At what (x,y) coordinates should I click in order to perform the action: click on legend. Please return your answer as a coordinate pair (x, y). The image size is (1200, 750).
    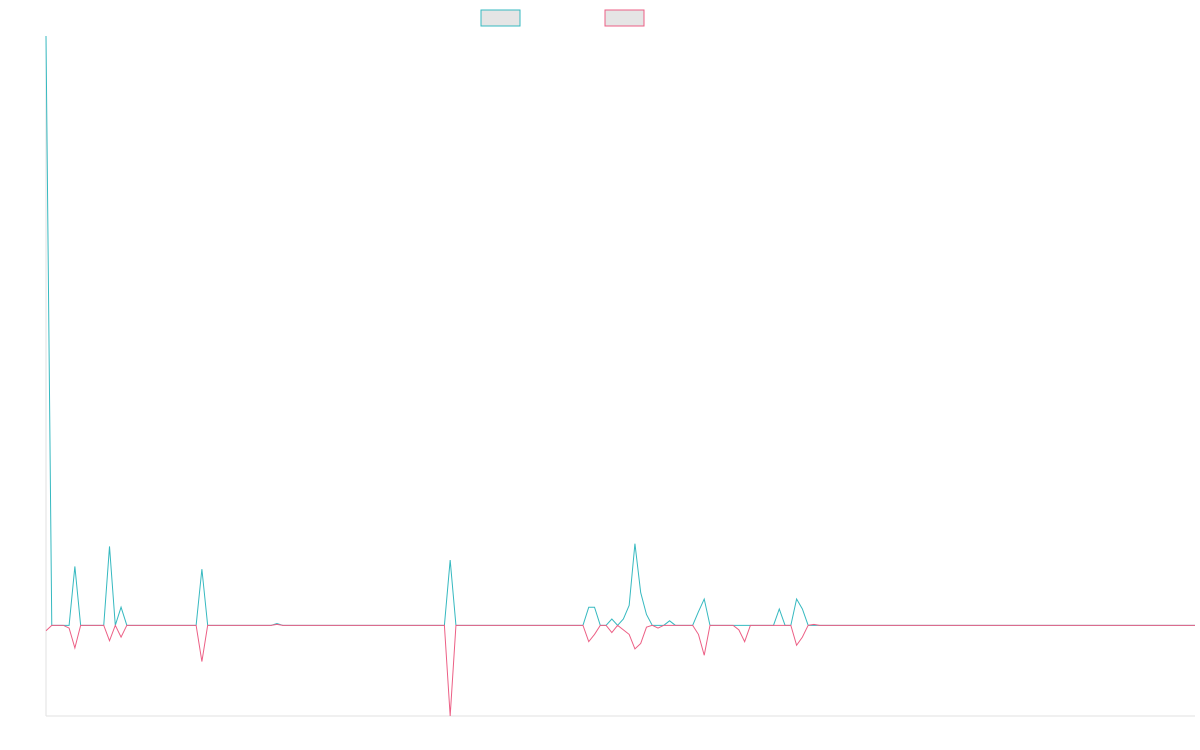
    Looking at the image, I should click on (562, 18).